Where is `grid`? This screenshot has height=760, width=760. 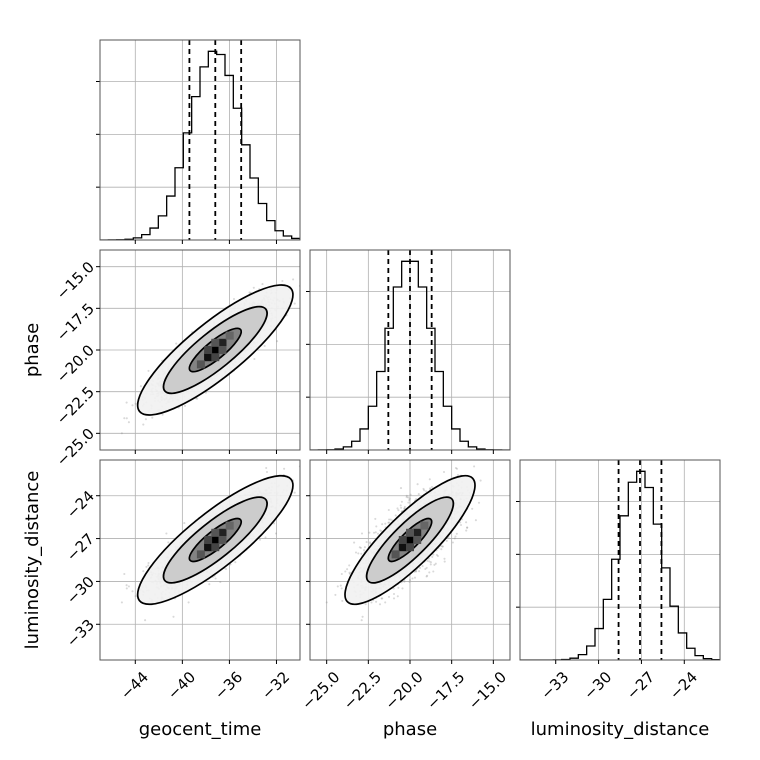
grid is located at coordinates (200, 140).